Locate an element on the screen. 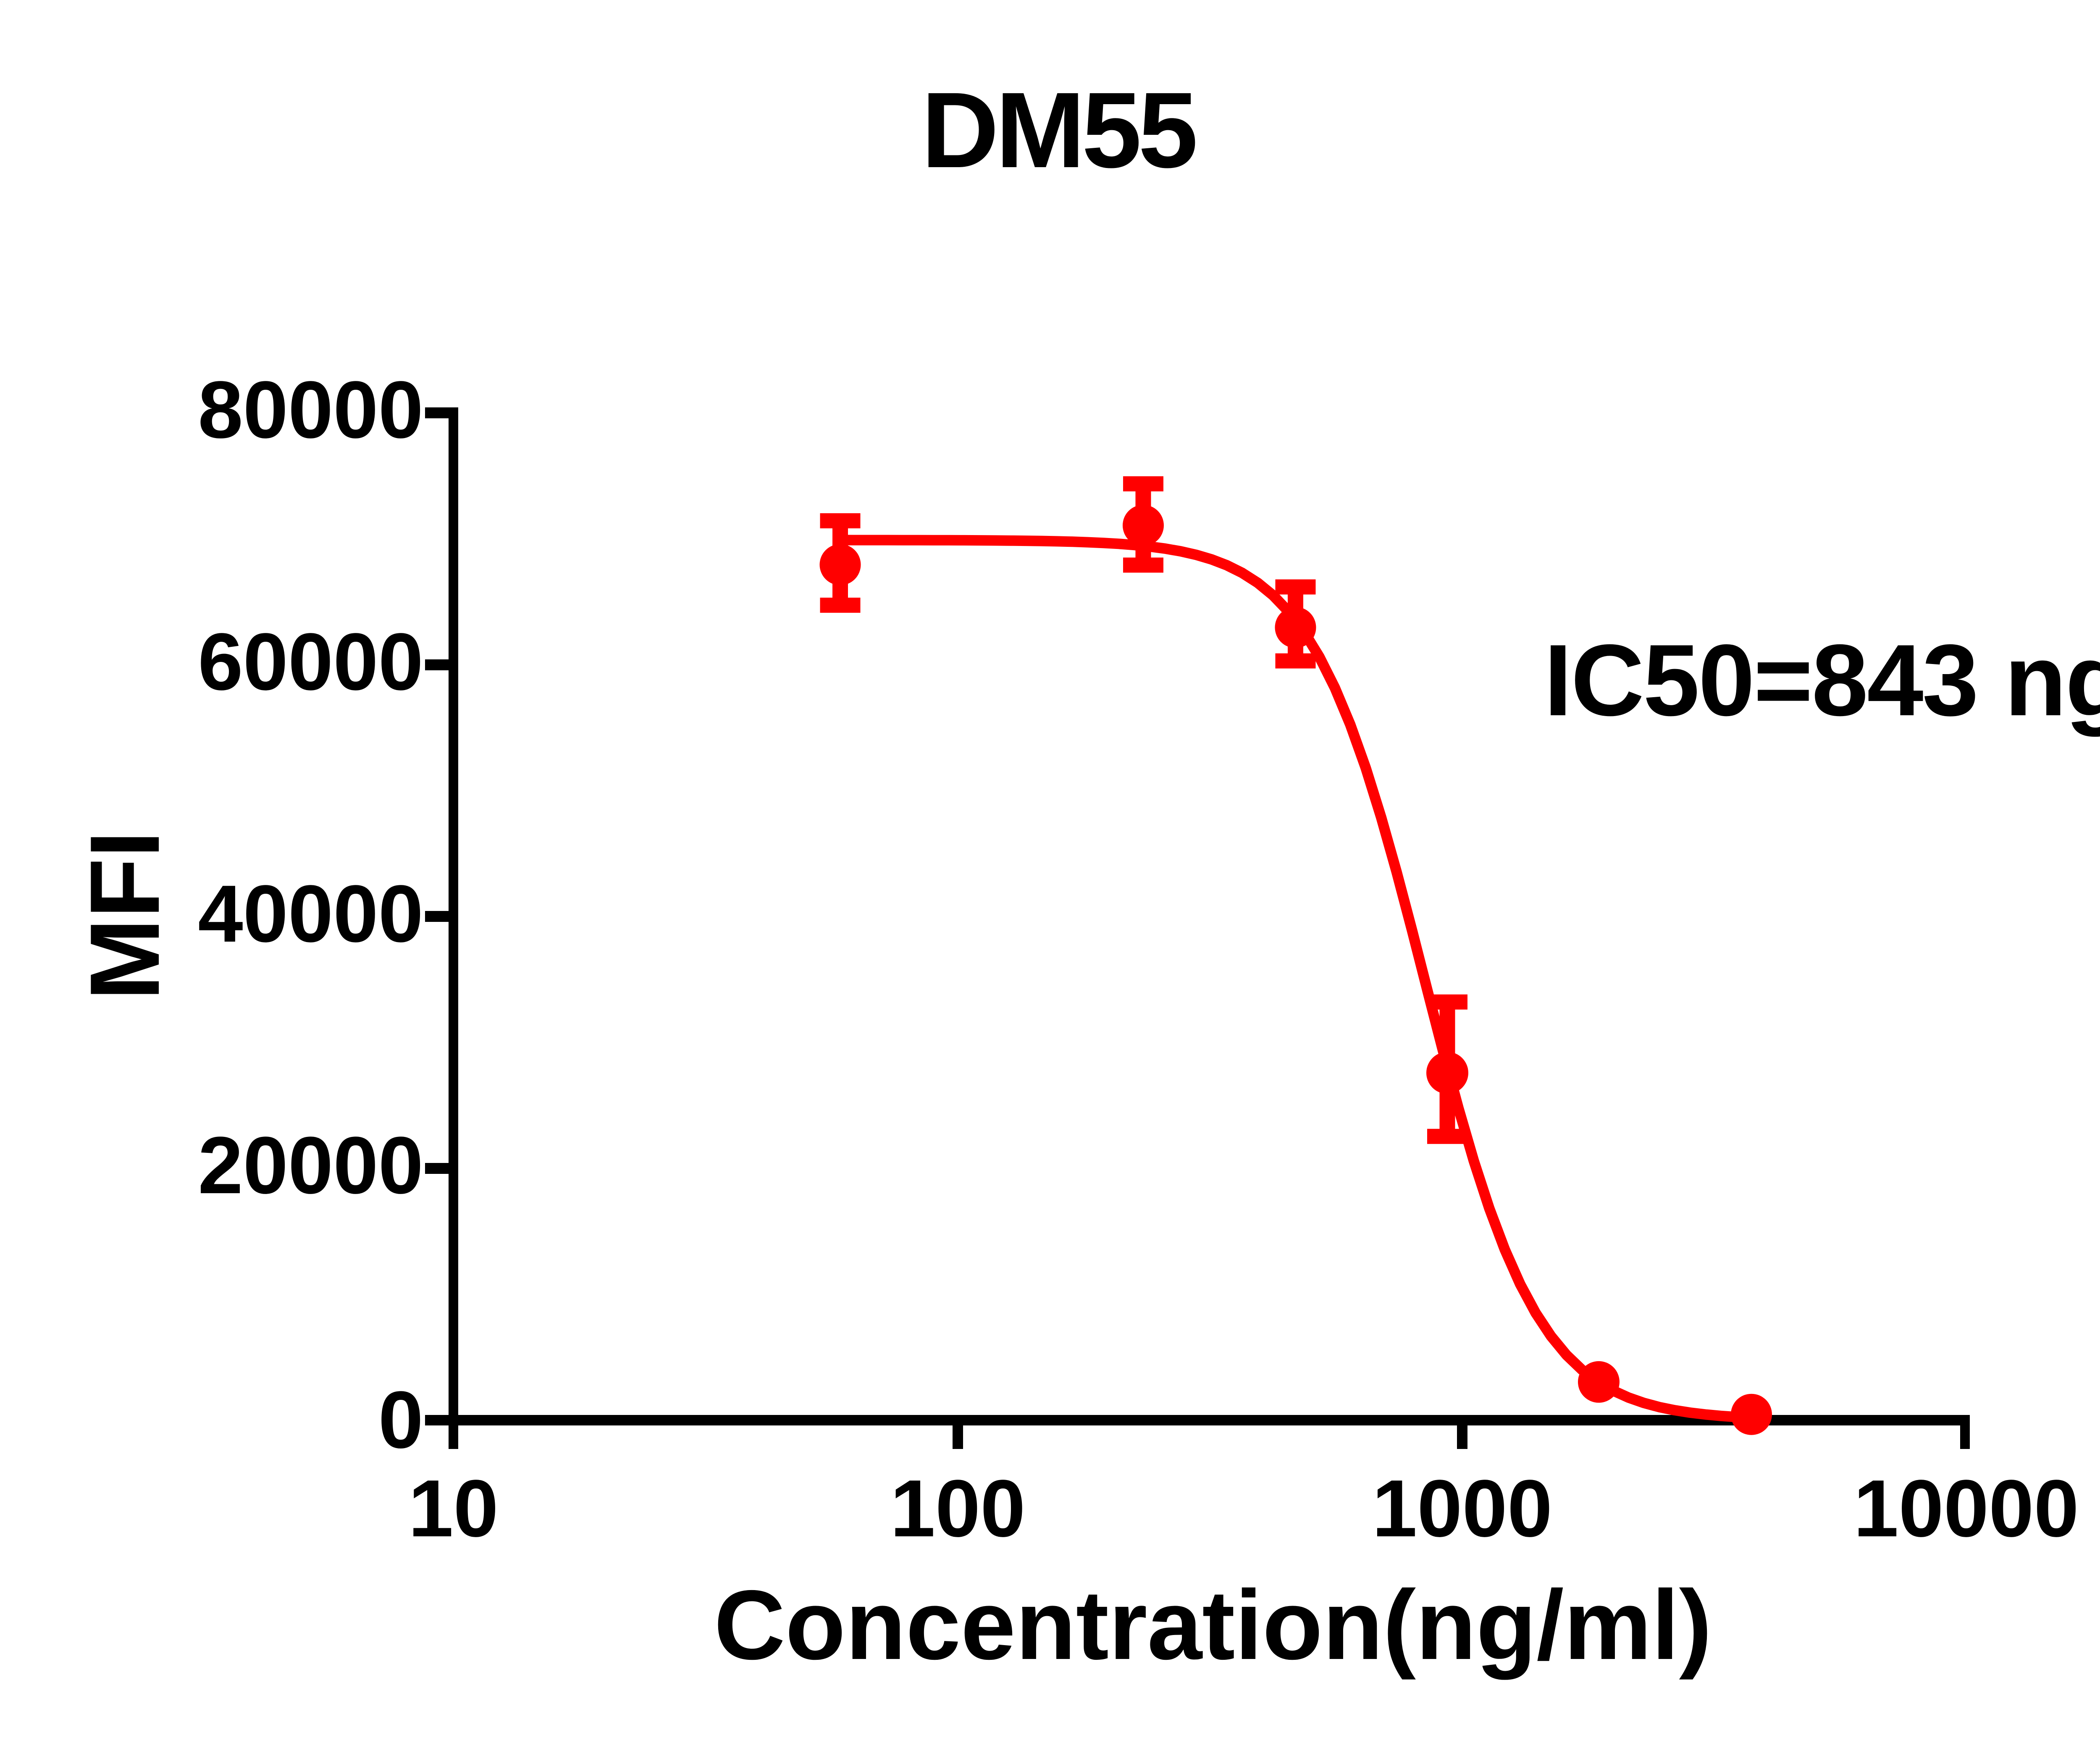 The image size is (2100, 1748). svg-text: Concentration(ng/ml) is located at coordinates (1213, 1625).